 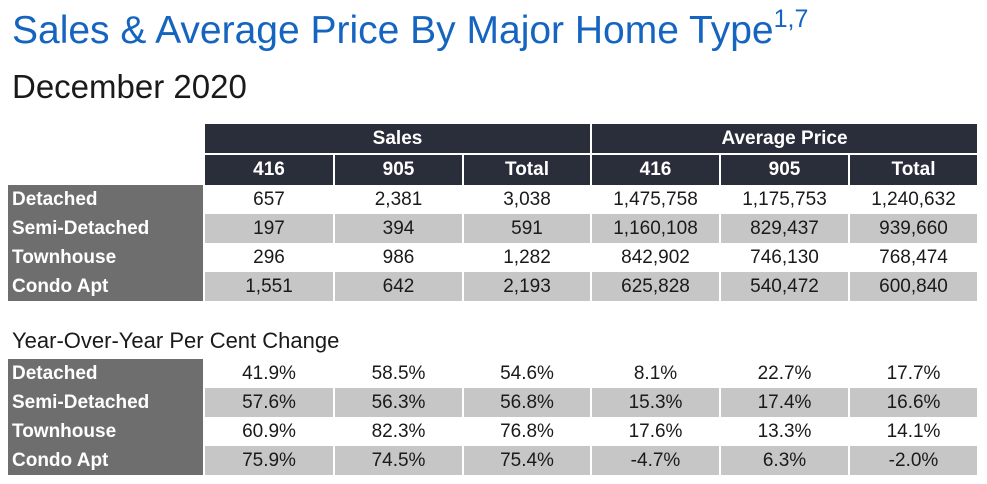 I want to click on group-header-sales: Sales, so click(x=397, y=139).